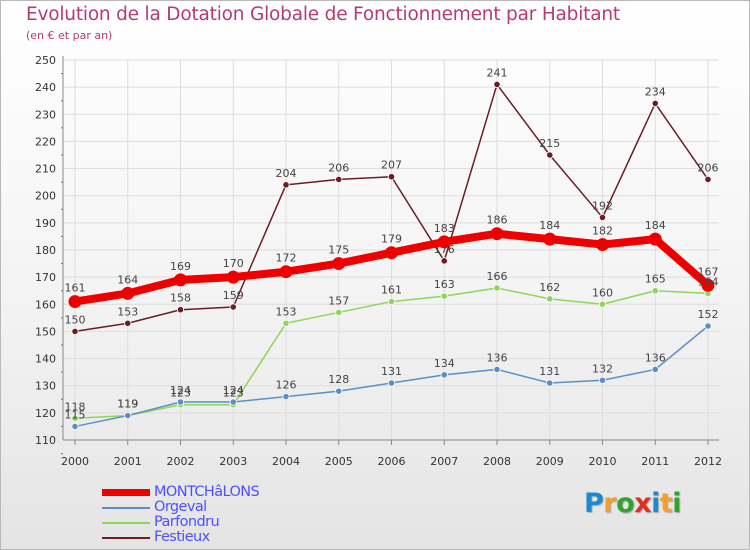 The height and width of the screenshot is (550, 750). What do you see at coordinates (45, 440) in the screenshot?
I see `y-tick-label: 110` at bounding box center [45, 440].